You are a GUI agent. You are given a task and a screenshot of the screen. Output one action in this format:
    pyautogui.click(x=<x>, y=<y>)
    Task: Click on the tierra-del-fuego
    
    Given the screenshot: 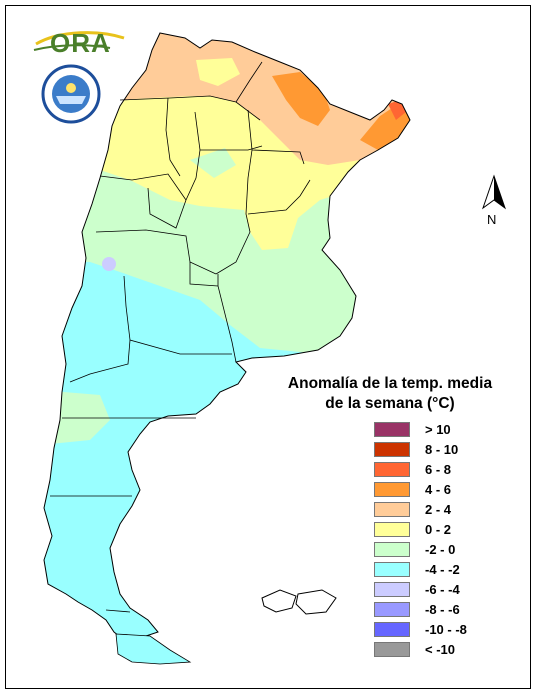 What is the action you would take?
    pyautogui.click(x=153, y=649)
    